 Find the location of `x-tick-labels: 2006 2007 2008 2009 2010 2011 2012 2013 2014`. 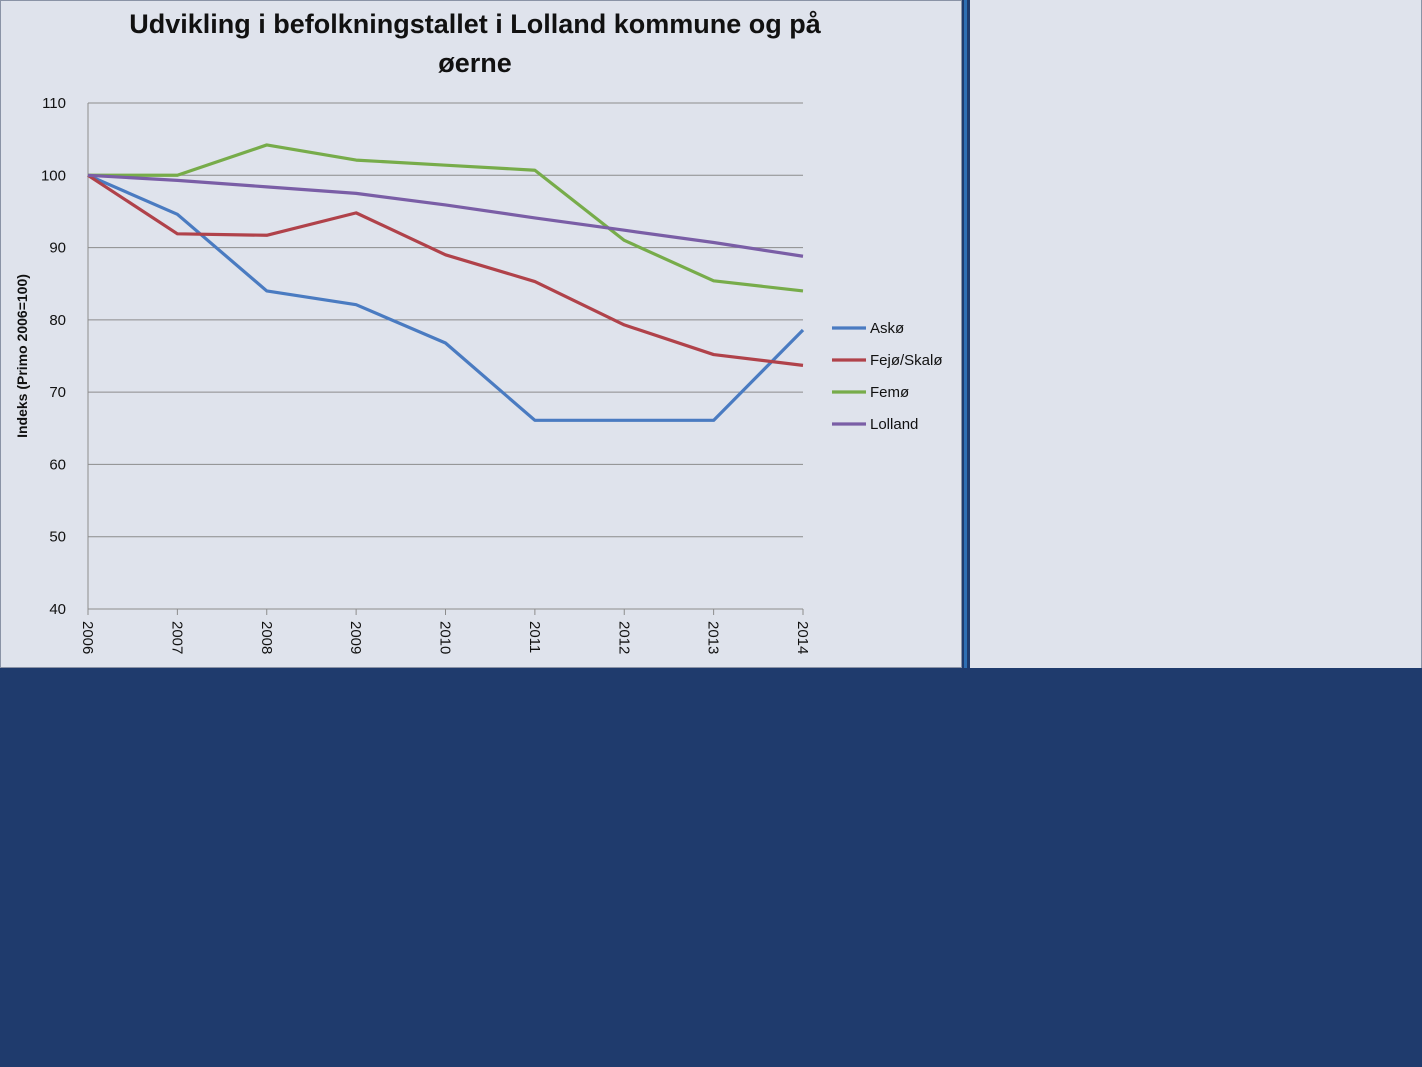

x-tick-labels: 2006 2007 2008 2009 2010 2011 2012 2013 2014 is located at coordinates (445, 637).